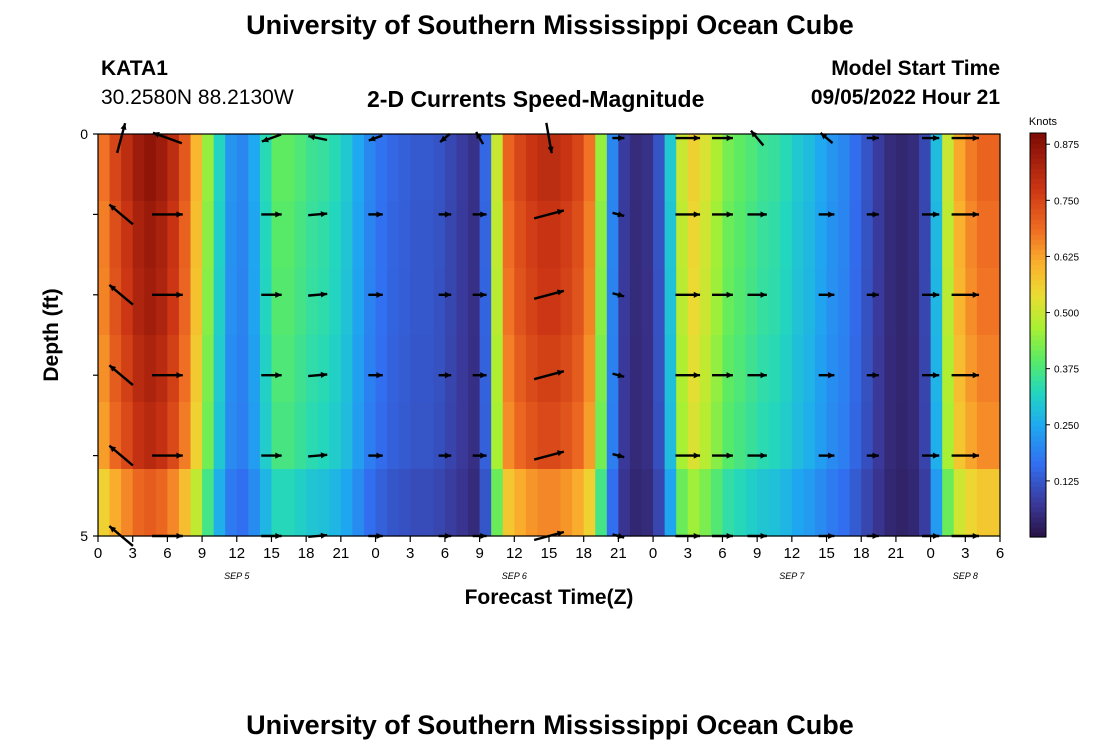 The height and width of the screenshot is (750, 1100). Describe the element at coordinates (1066, 314) in the screenshot. I see `colorbar-tick-label: 0.500` at that location.